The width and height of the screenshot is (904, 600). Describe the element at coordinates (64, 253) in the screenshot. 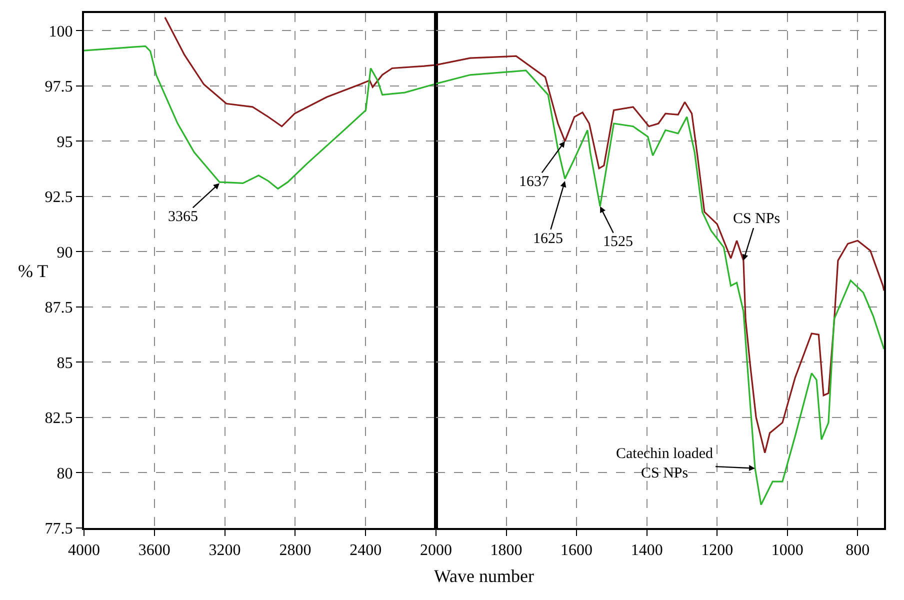

I see `y-tick-label: 90` at that location.